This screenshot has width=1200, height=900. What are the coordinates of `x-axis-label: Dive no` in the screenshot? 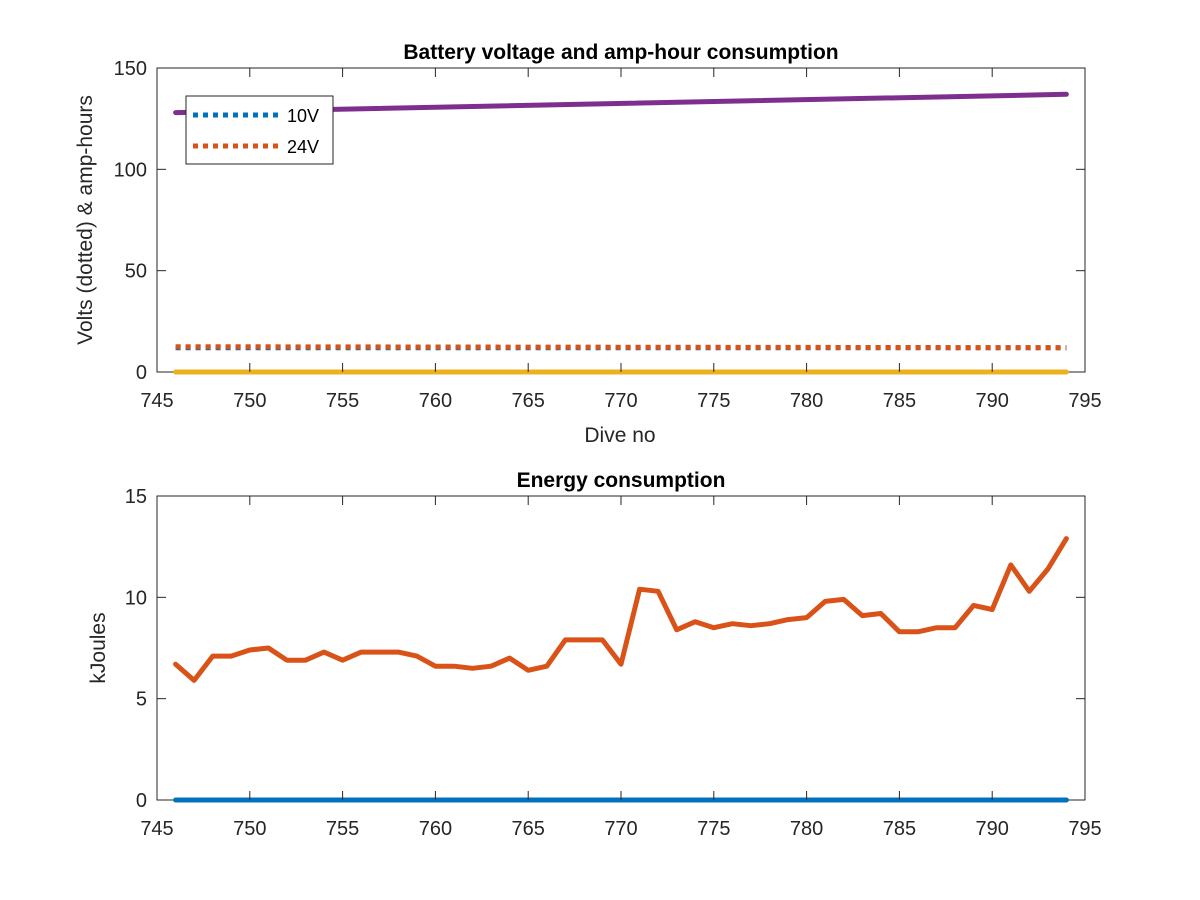 It's located at (619, 435).